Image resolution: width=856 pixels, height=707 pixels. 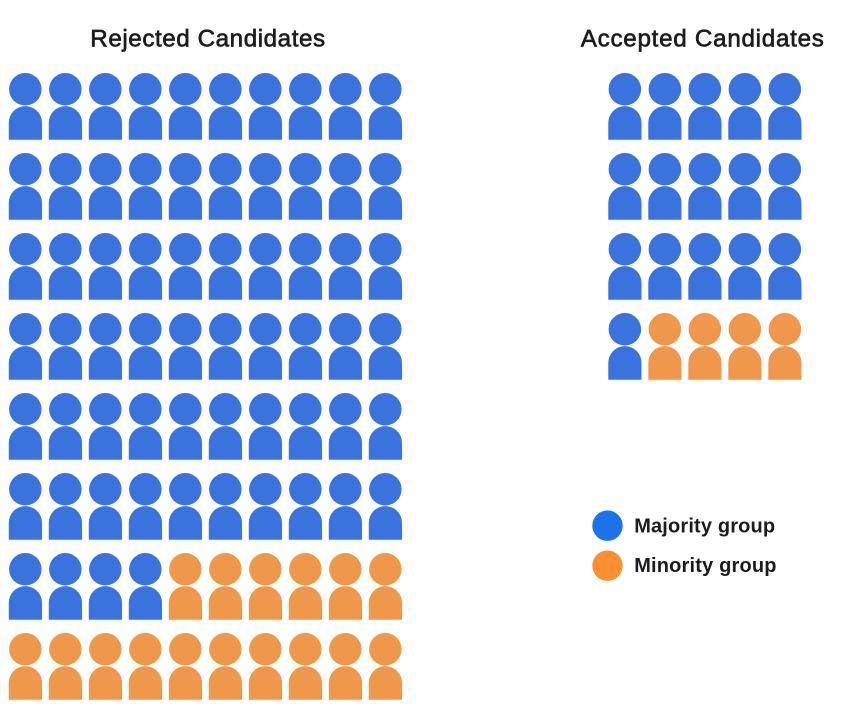 What do you see at coordinates (703, 39) in the screenshot?
I see `svg-text: Accepted Candidates` at bounding box center [703, 39].